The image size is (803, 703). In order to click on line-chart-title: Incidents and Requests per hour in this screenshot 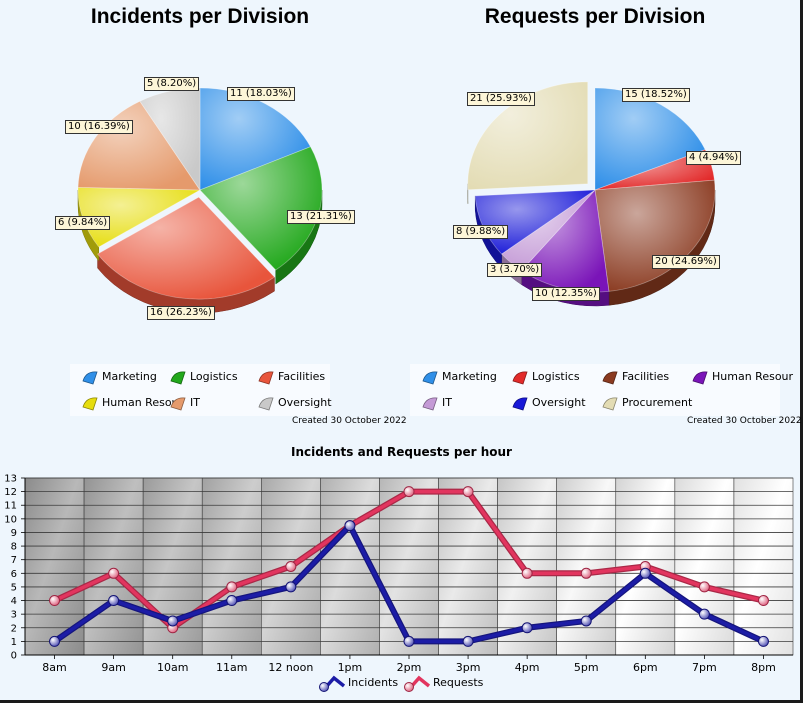, I will do `click(401, 452)`.